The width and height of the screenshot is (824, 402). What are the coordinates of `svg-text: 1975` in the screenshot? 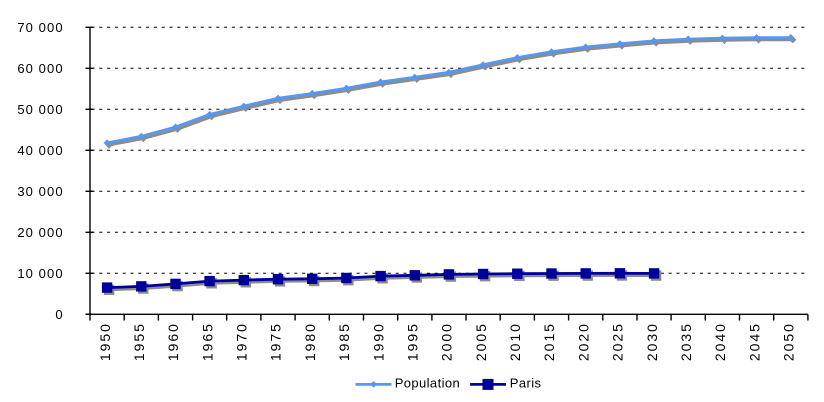 It's located at (276, 341).